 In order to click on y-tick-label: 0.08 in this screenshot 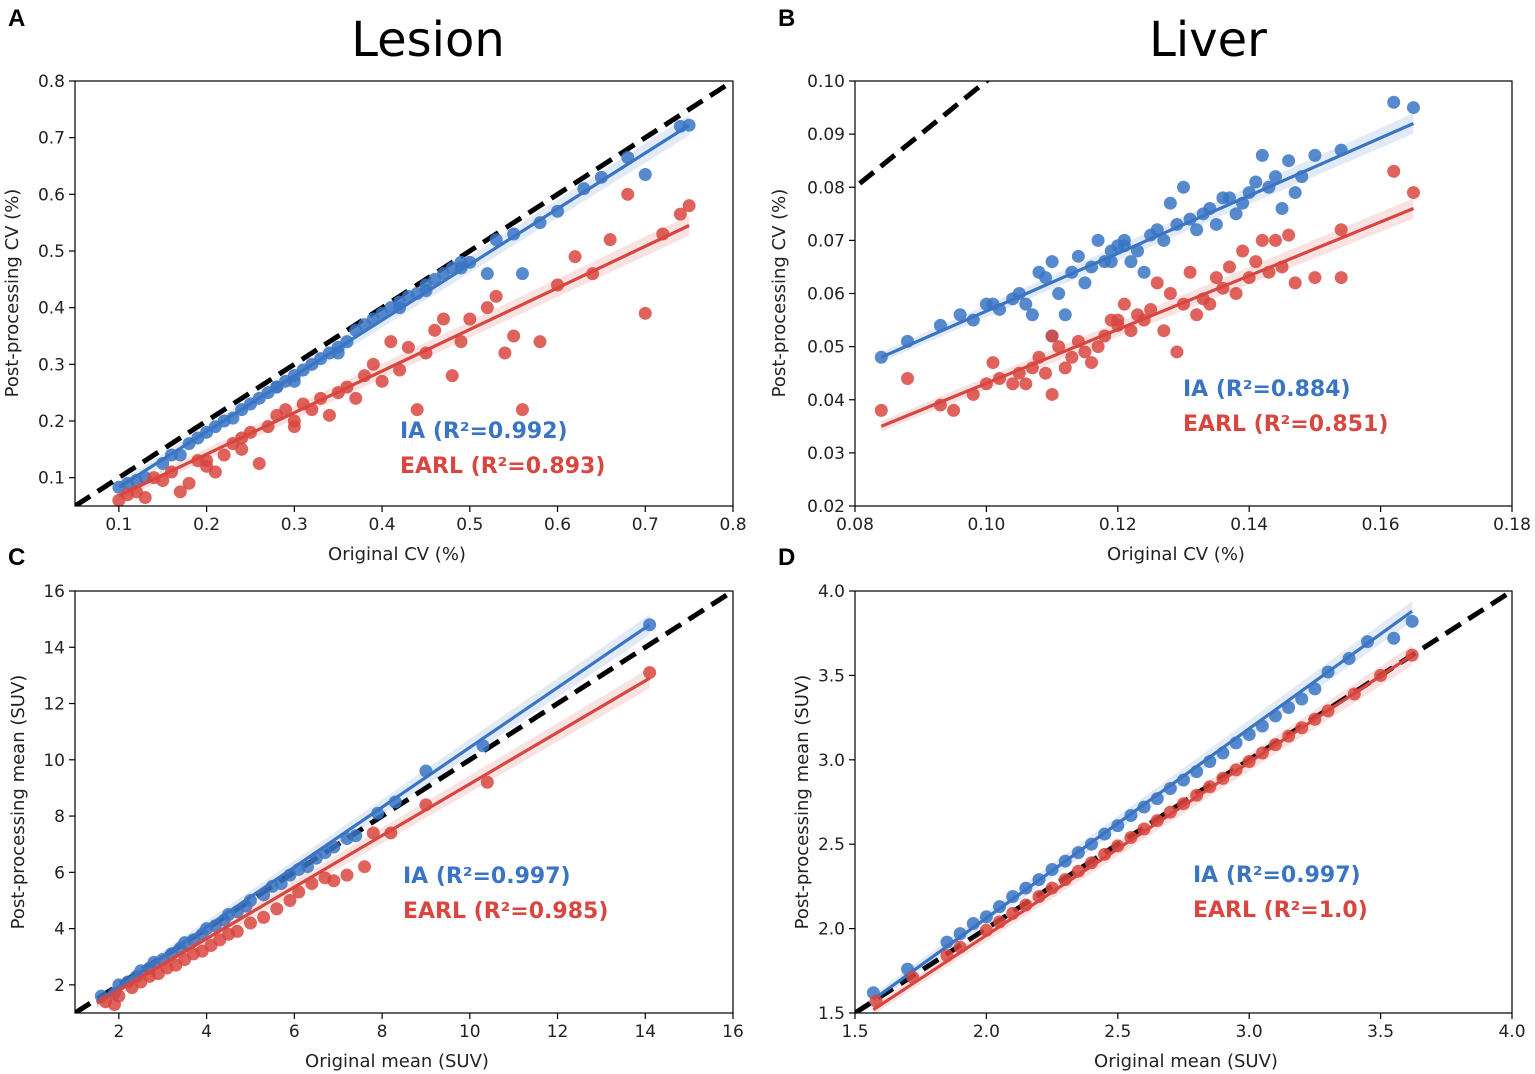, I will do `click(826, 188)`.